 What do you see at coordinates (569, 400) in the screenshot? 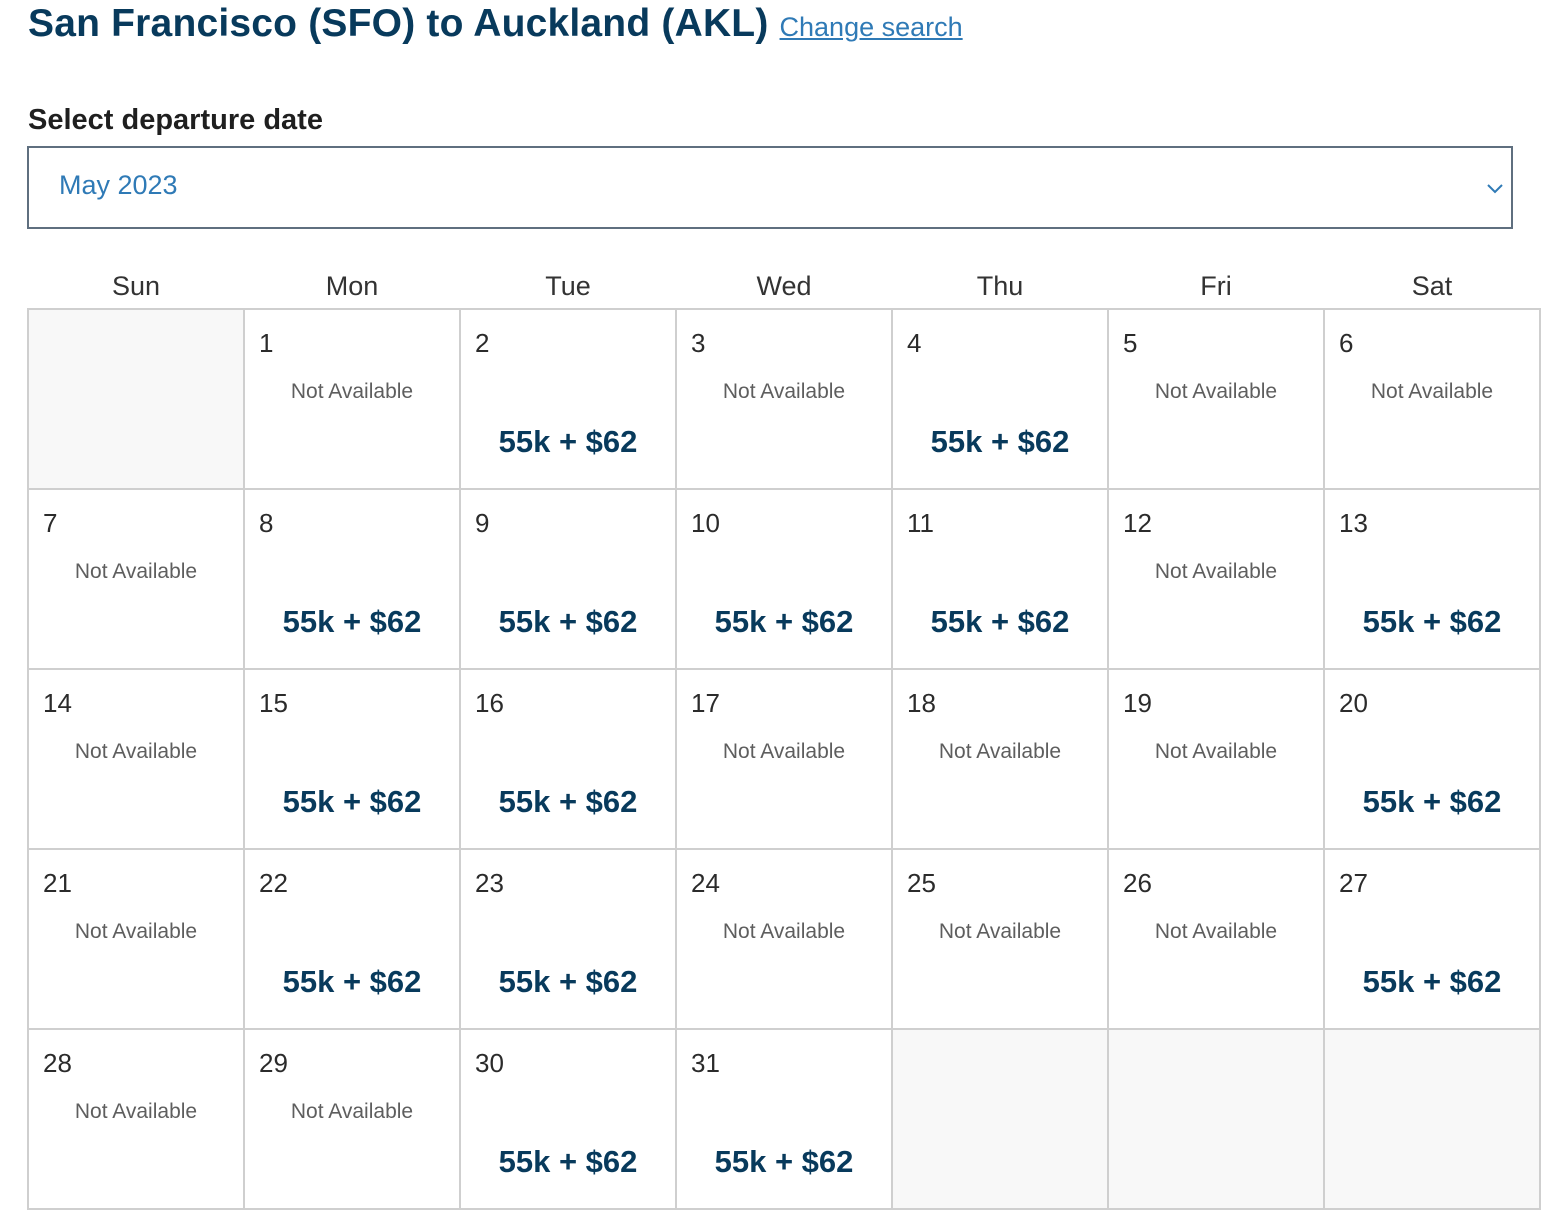
I see `day-cell: 2 55k + $62` at bounding box center [569, 400].